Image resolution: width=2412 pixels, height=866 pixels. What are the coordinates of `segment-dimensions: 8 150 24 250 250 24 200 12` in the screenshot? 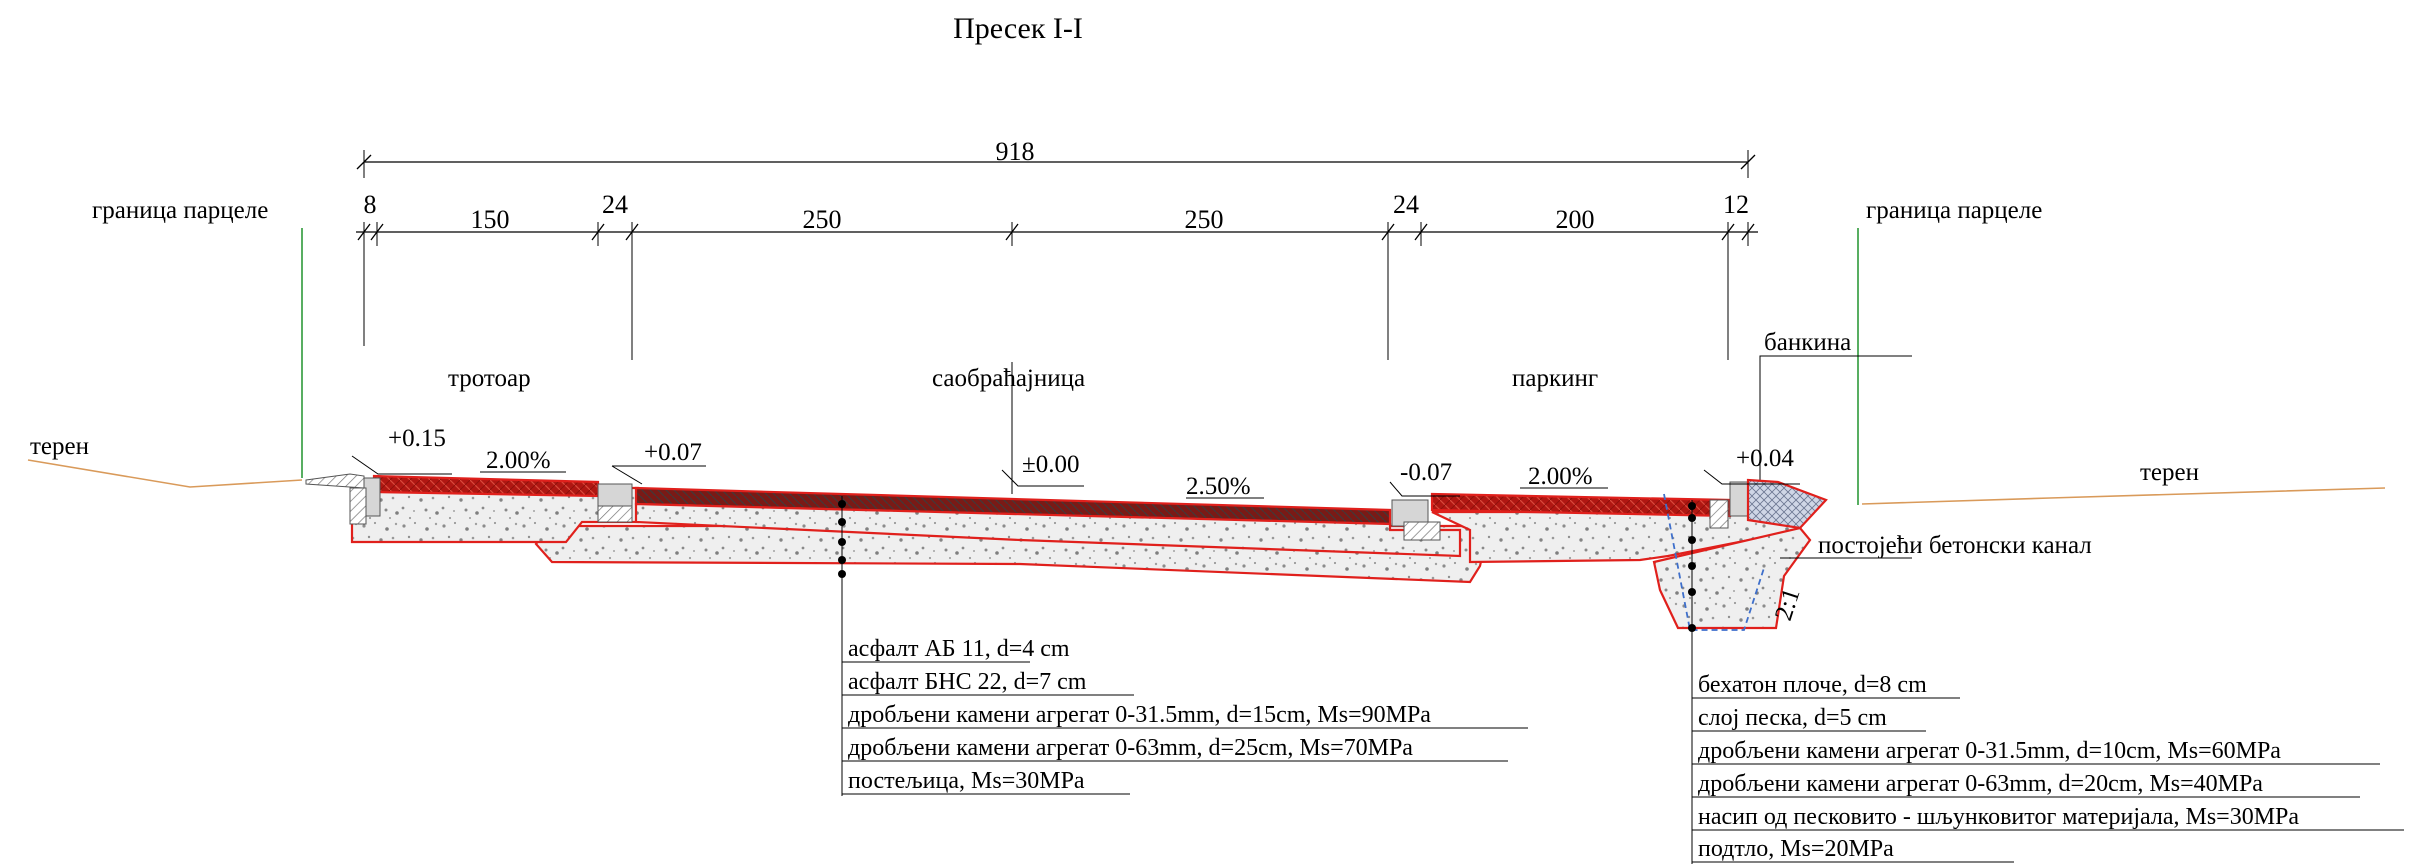 It's located at (1057, 275).